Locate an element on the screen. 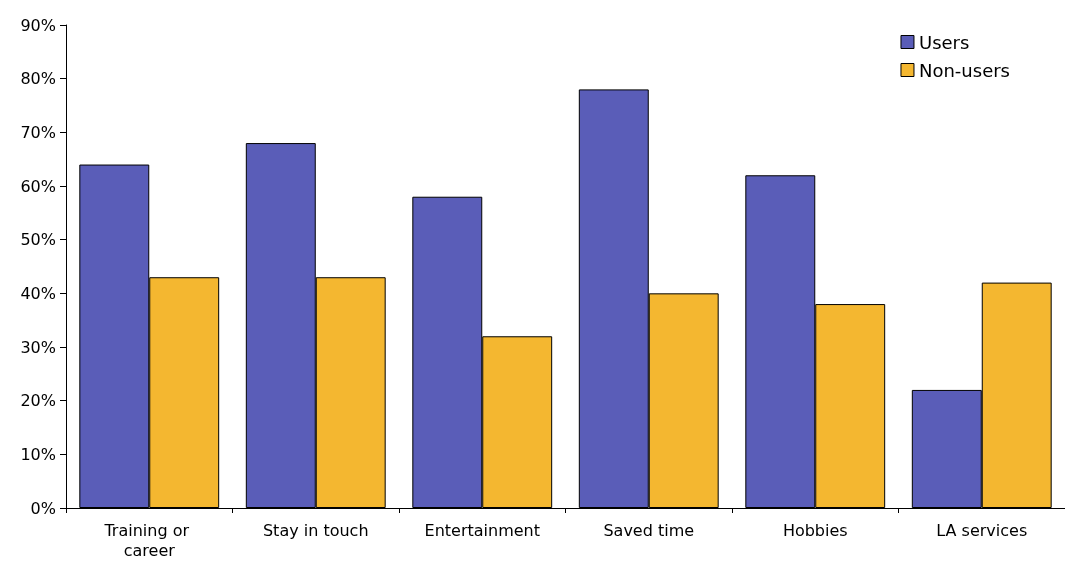  y-tick-label: 50% is located at coordinates (38, 240).